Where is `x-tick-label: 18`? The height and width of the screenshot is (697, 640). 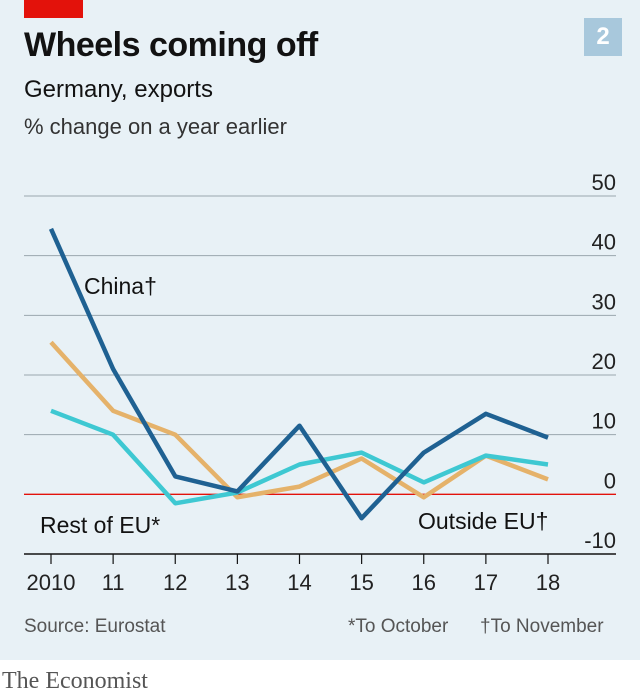
x-tick-label: 18 is located at coordinates (548, 582).